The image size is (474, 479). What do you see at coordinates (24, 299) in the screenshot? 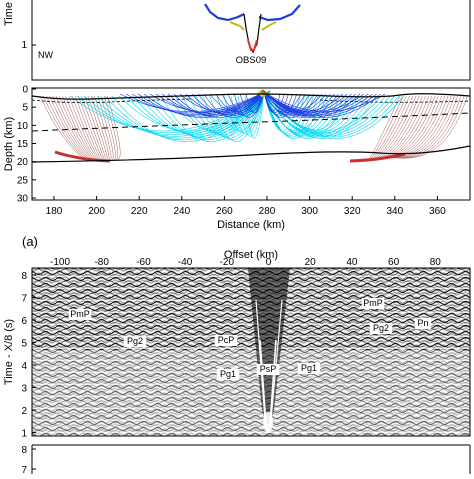
I see `time-tick-label: 7` at bounding box center [24, 299].